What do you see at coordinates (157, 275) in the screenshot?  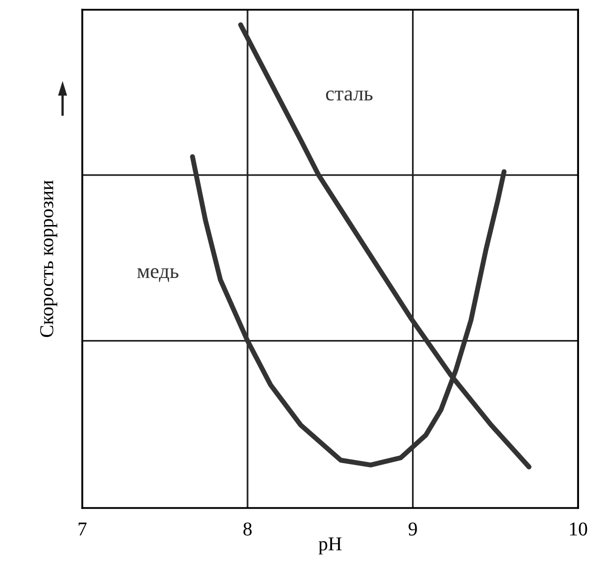 I see `series-label: медь` at bounding box center [157, 275].